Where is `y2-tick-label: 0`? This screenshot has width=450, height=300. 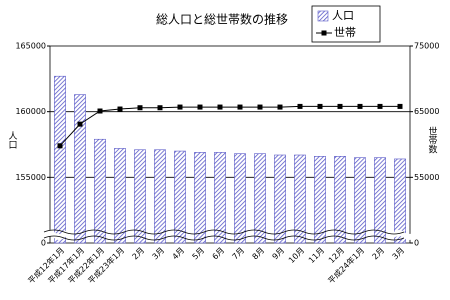
y2-tick-label: 0 is located at coordinates (416, 243).